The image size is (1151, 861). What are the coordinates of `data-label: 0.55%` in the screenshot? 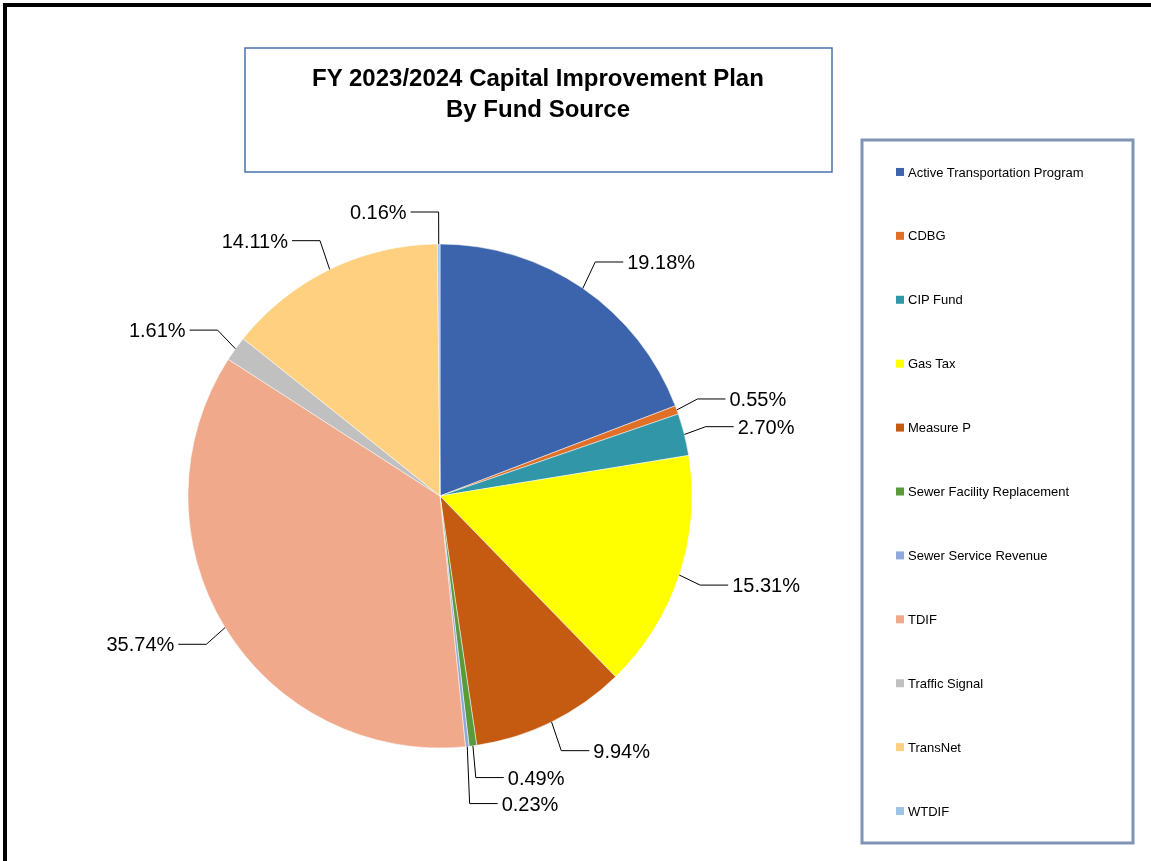 It's located at (758, 398).